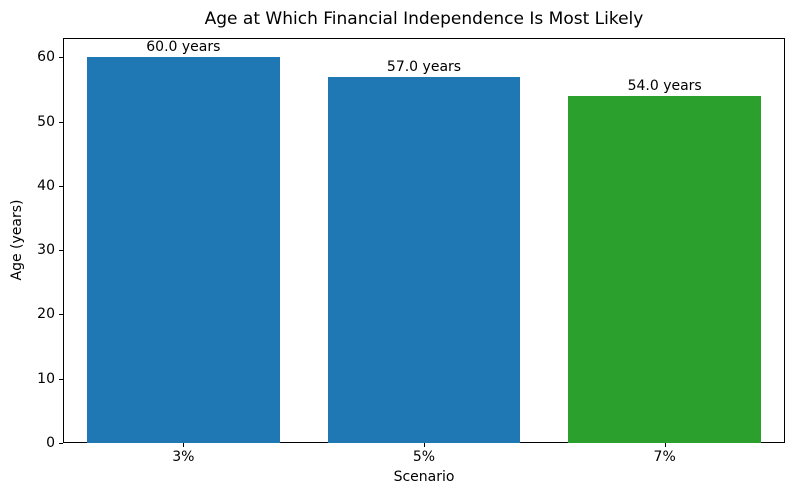 This screenshot has height=500, width=800. What do you see at coordinates (46, 57) in the screenshot?
I see `y-tick-label: 60` at bounding box center [46, 57].